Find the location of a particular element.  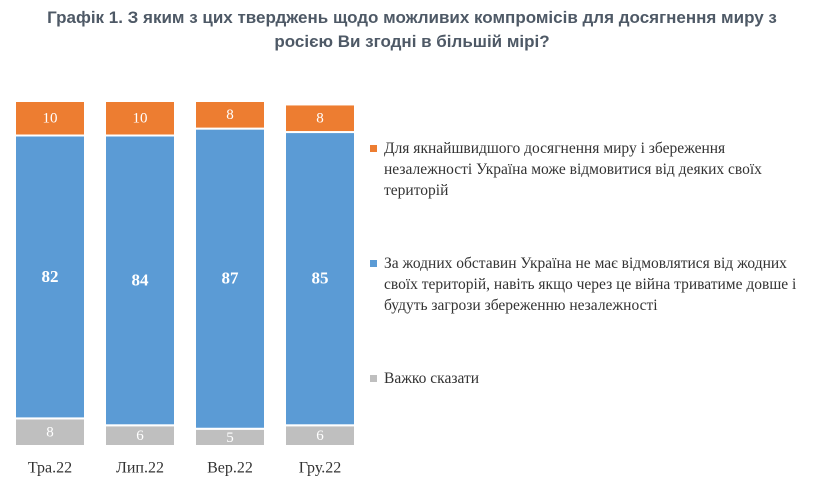

value-label: 84 is located at coordinates (141, 279).